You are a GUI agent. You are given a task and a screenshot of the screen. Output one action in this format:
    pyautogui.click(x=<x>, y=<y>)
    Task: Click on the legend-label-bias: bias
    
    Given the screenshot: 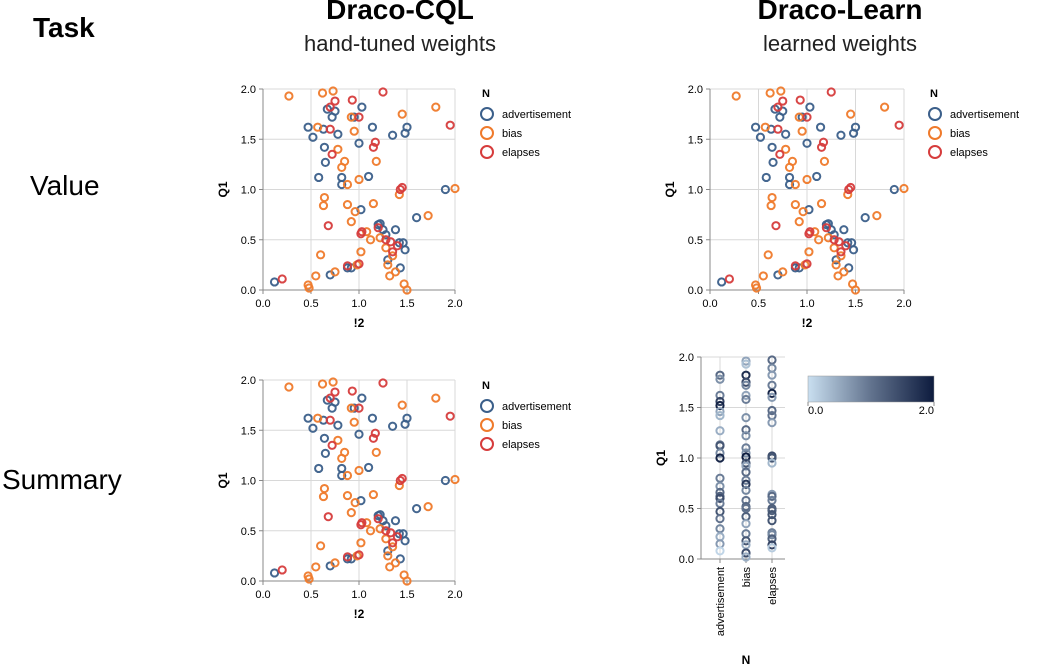 What is the action you would take?
    pyautogui.click(x=512, y=134)
    